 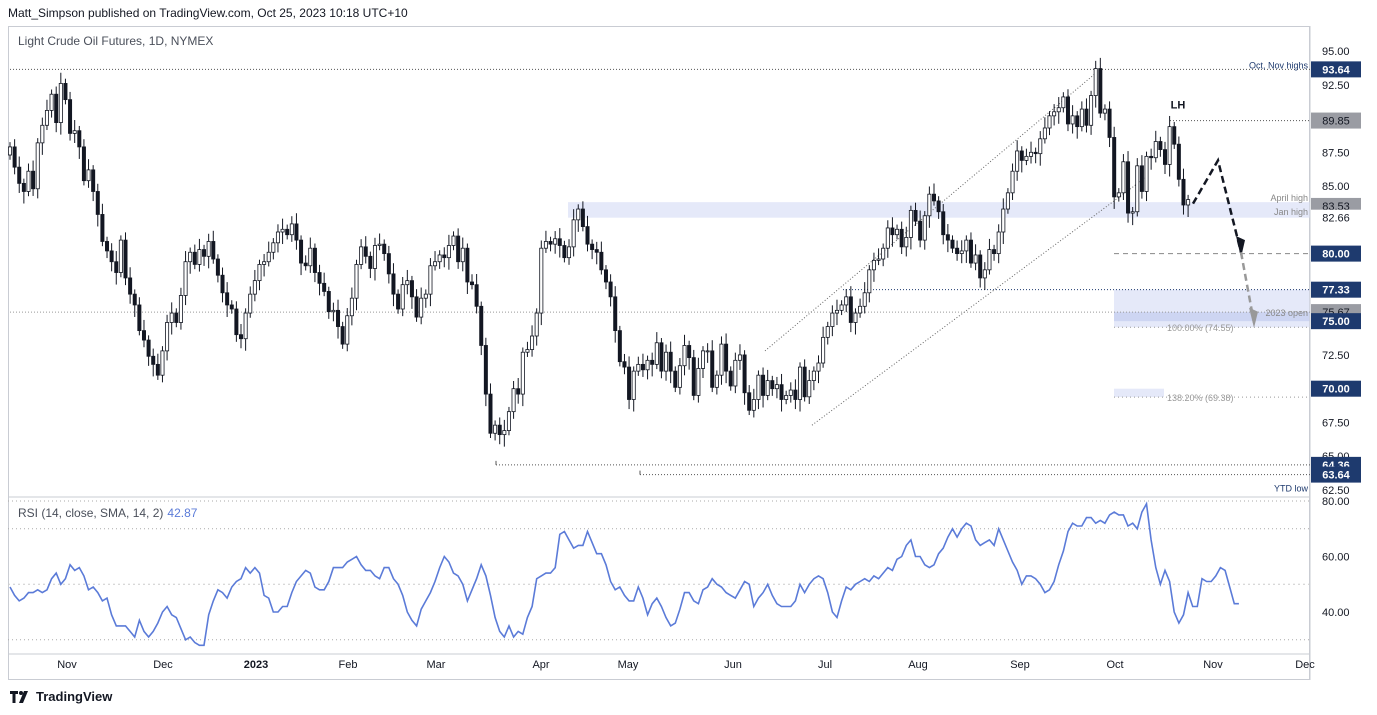 I want to click on price-axis-tick: 92.50, so click(x=1336, y=86).